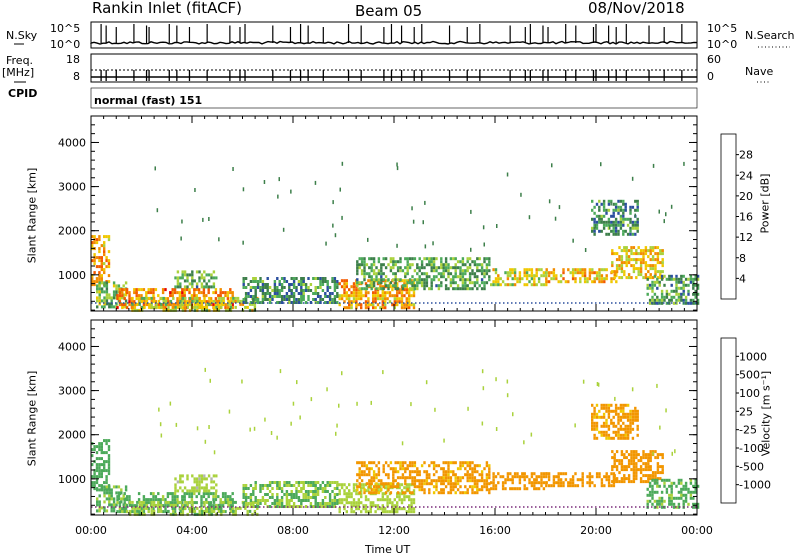 This screenshot has width=800, height=556. Describe the element at coordinates (148, 100) in the screenshot. I see `cpid-value: normal (fast) 151` at that location.